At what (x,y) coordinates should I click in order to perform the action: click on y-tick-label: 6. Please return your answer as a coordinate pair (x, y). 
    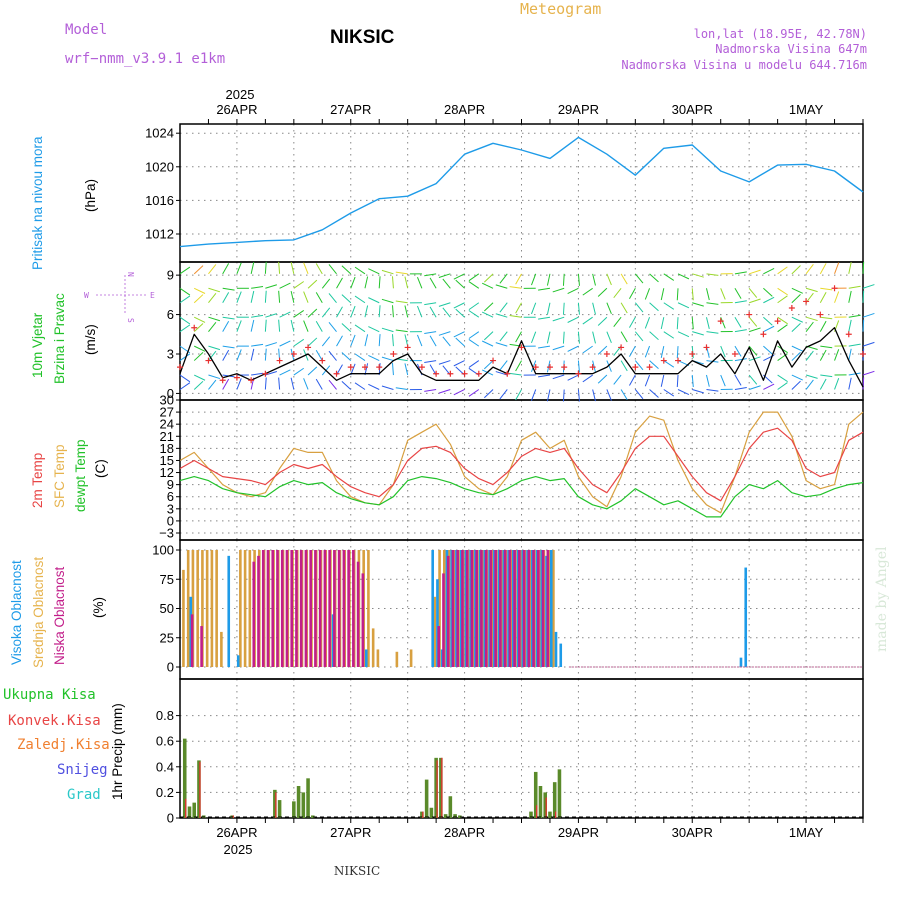
    Looking at the image, I should click on (170, 496).